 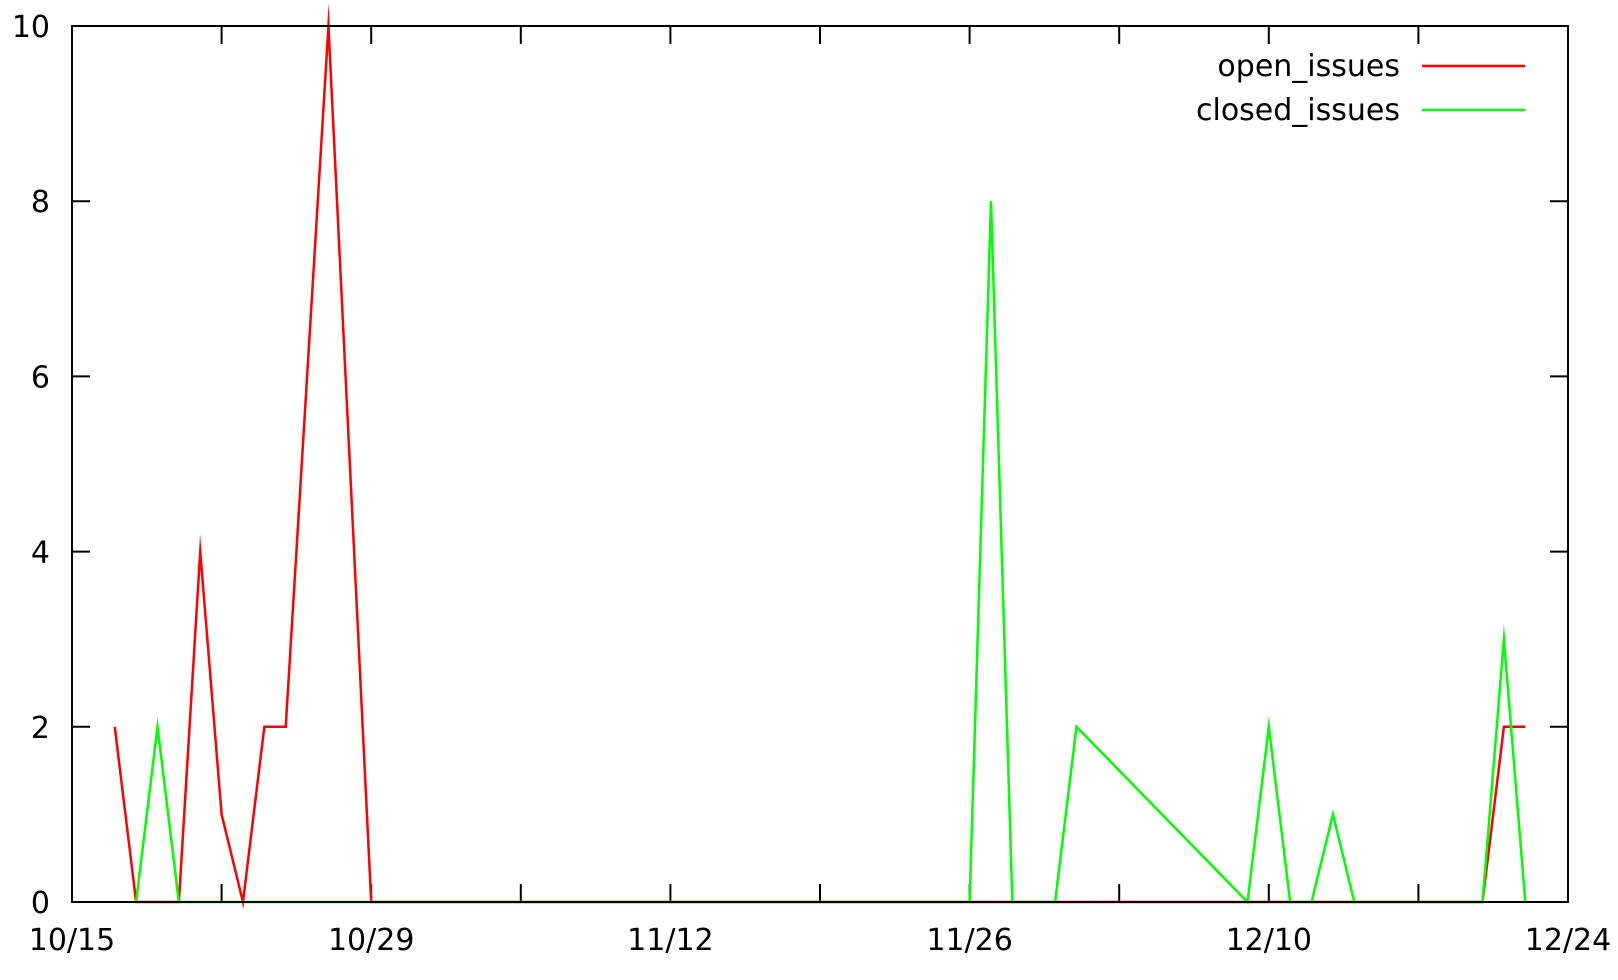 I want to click on y-tick-label: 10, so click(x=31, y=27).